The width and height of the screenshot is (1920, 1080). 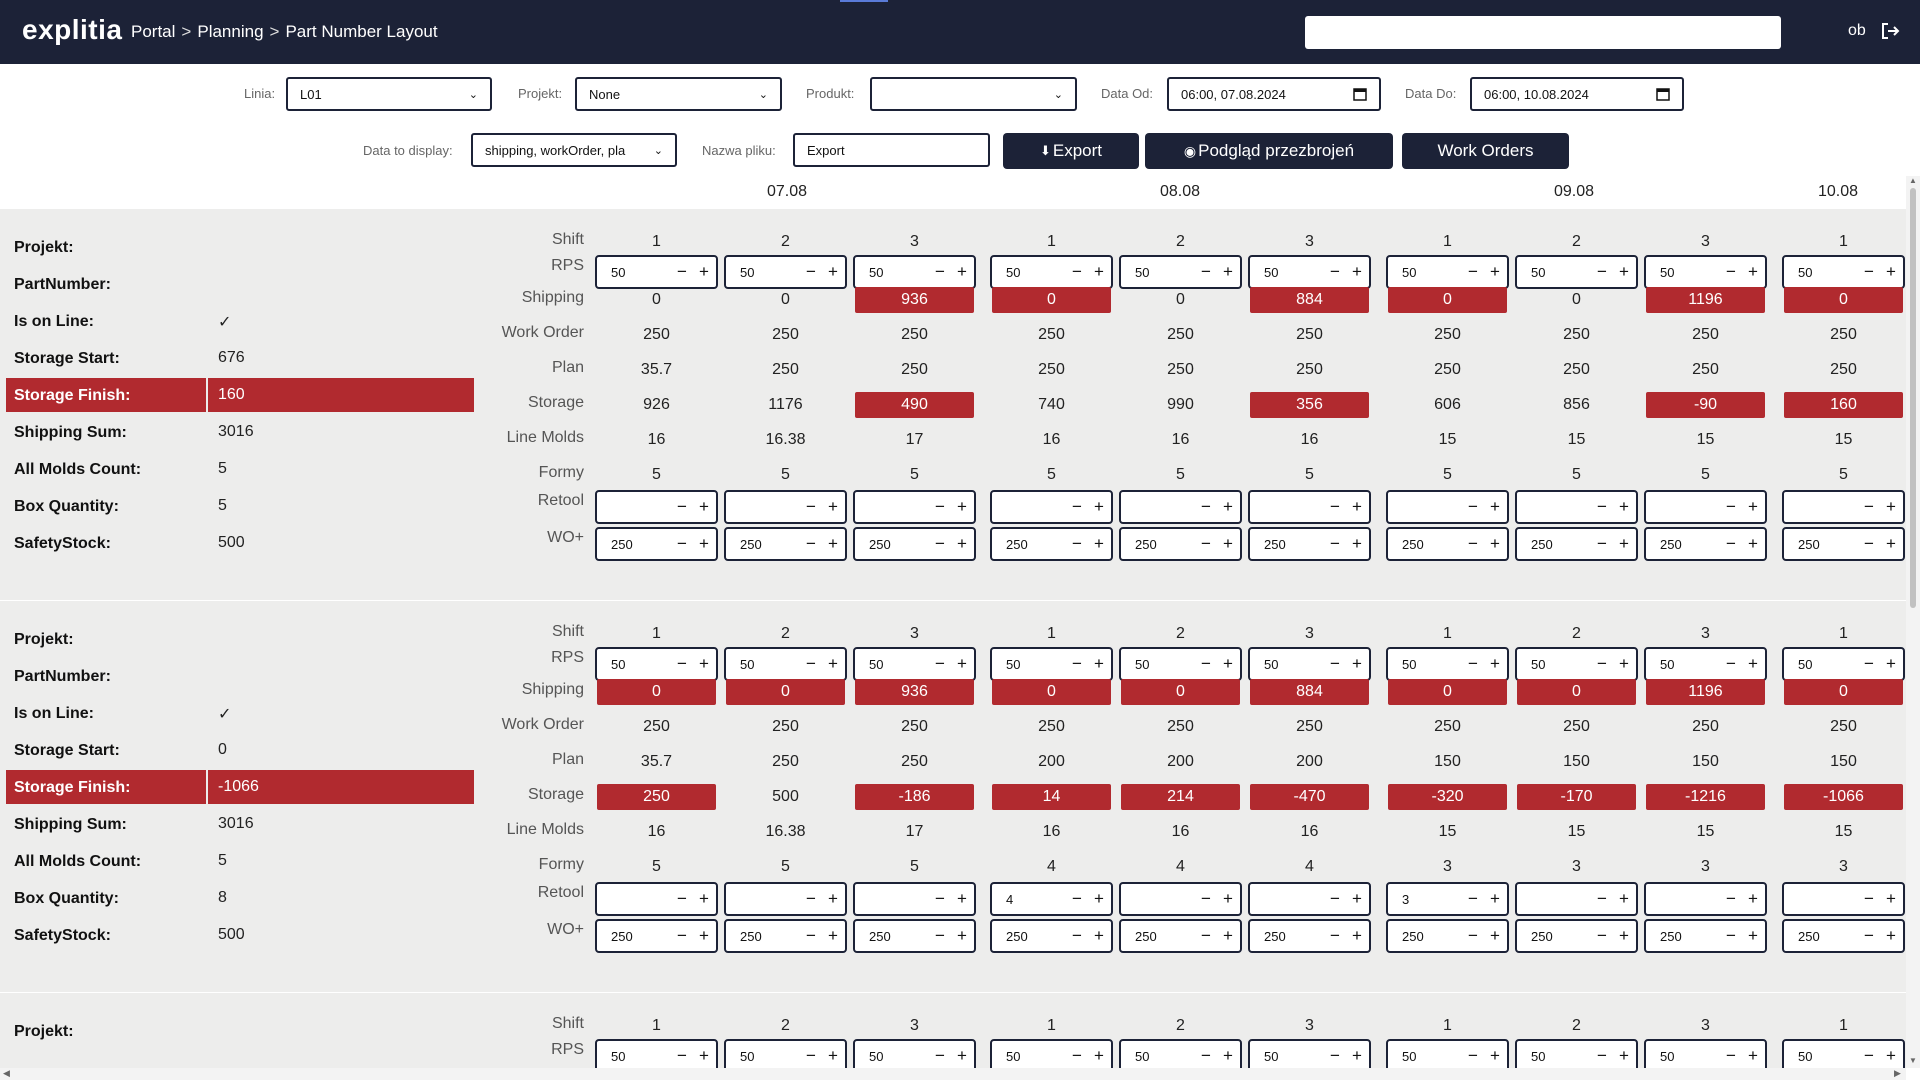 What do you see at coordinates (1913, 398) in the screenshot?
I see `scrollbar-thumb` at bounding box center [1913, 398].